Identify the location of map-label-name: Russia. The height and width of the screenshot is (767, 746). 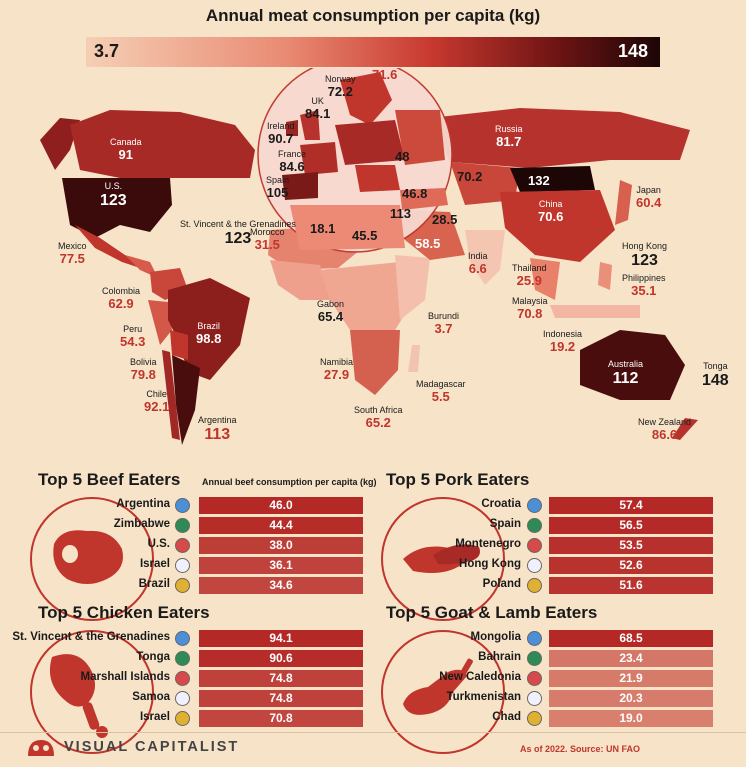
(509, 129).